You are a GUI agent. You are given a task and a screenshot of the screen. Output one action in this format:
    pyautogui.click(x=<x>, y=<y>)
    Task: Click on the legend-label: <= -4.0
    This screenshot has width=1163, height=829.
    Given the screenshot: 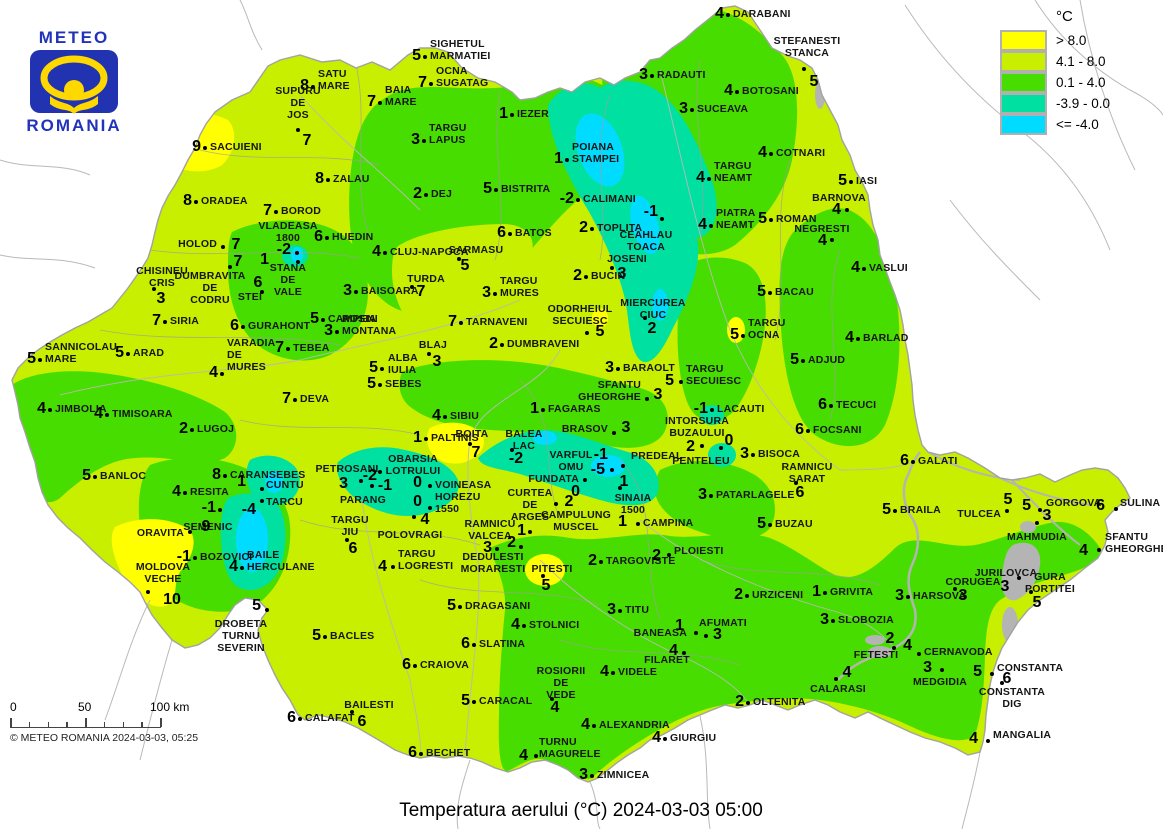 What is the action you would take?
    pyautogui.click(x=1077, y=124)
    